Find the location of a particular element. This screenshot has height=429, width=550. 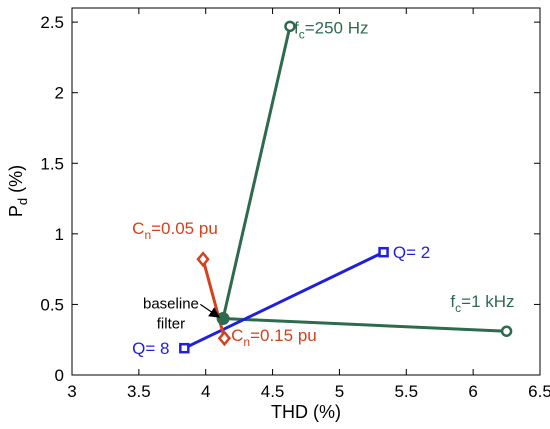

x-tick-label: 4.5 is located at coordinates (273, 391).